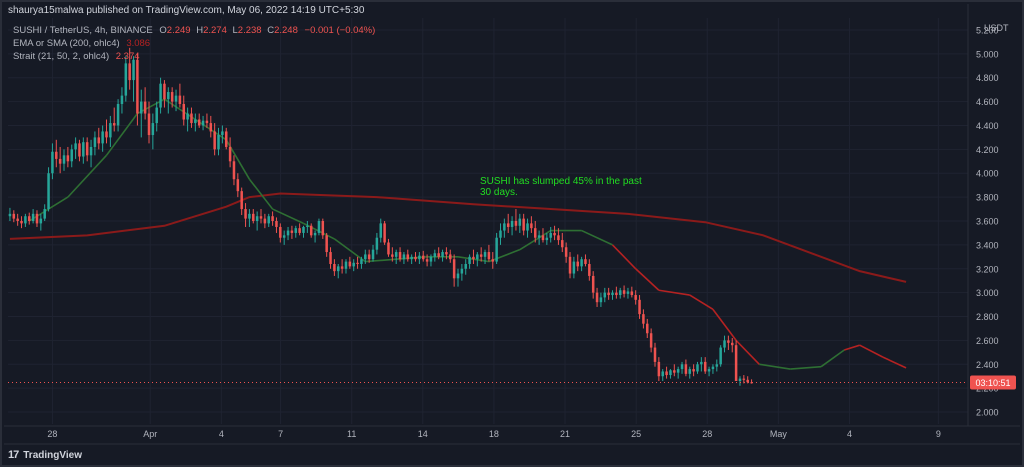  I want to click on ema-legend-value: 3.086, so click(138, 43).